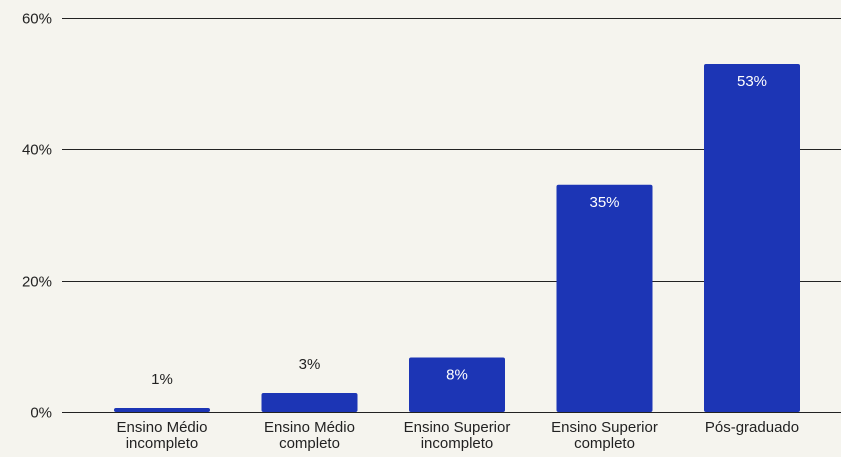 This screenshot has width=841, height=457. I want to click on data-label: 8%, so click(457, 374).